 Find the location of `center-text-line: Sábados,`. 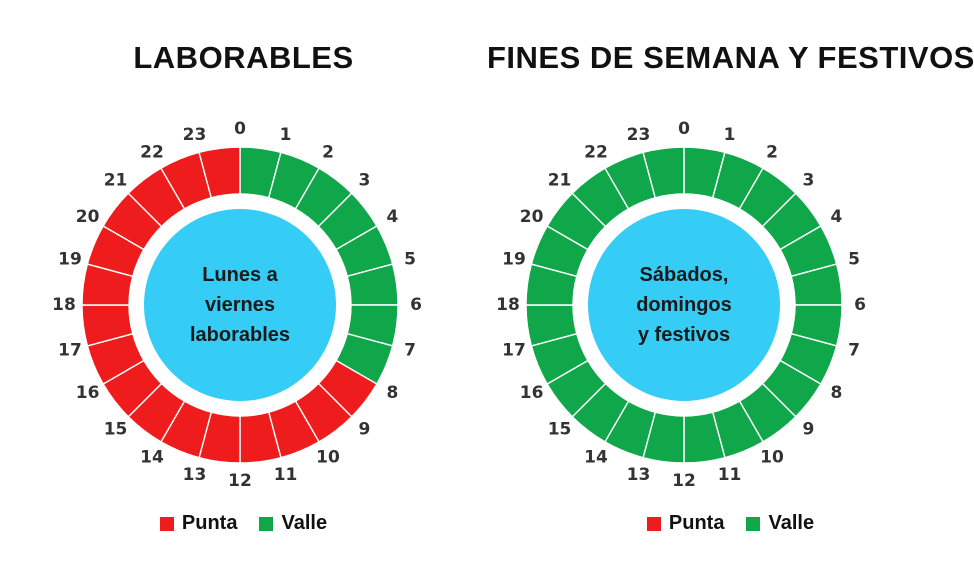

center-text-line: Sábados, is located at coordinates (684, 275).